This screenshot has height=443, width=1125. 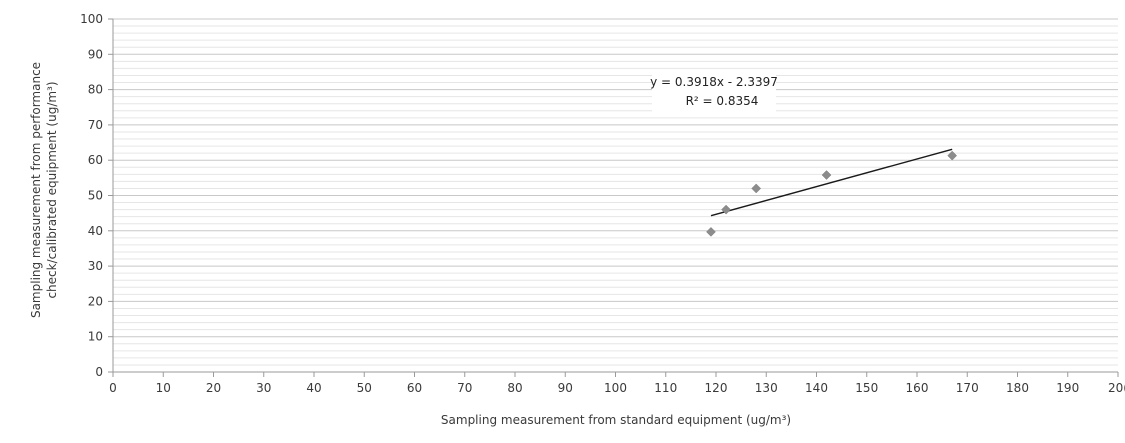 I want to click on y-tick-label: 0, so click(x=99, y=372).